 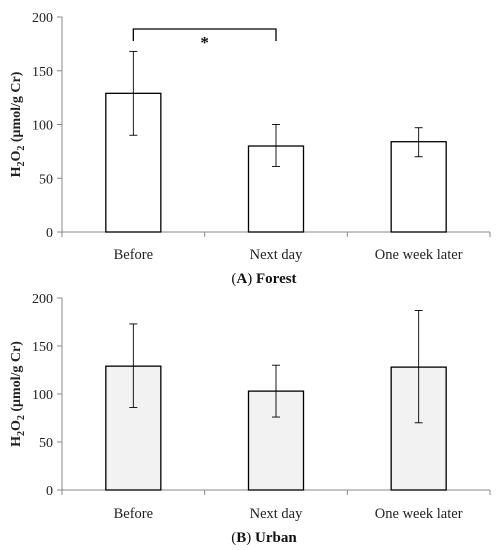 What do you see at coordinates (46, 443) in the screenshot?
I see `panel-b-y-tick-label: 50` at bounding box center [46, 443].